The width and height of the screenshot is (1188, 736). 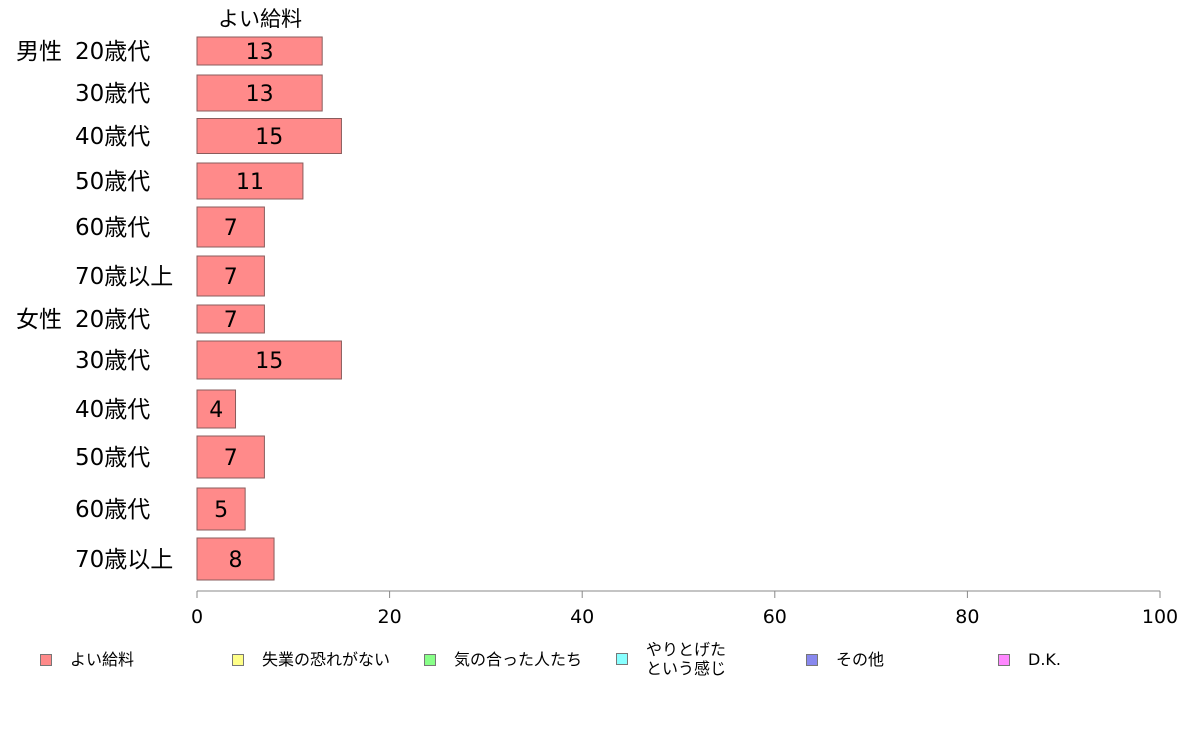 What do you see at coordinates (260, 19) in the screenshot?
I see `column-header: よい給料` at bounding box center [260, 19].